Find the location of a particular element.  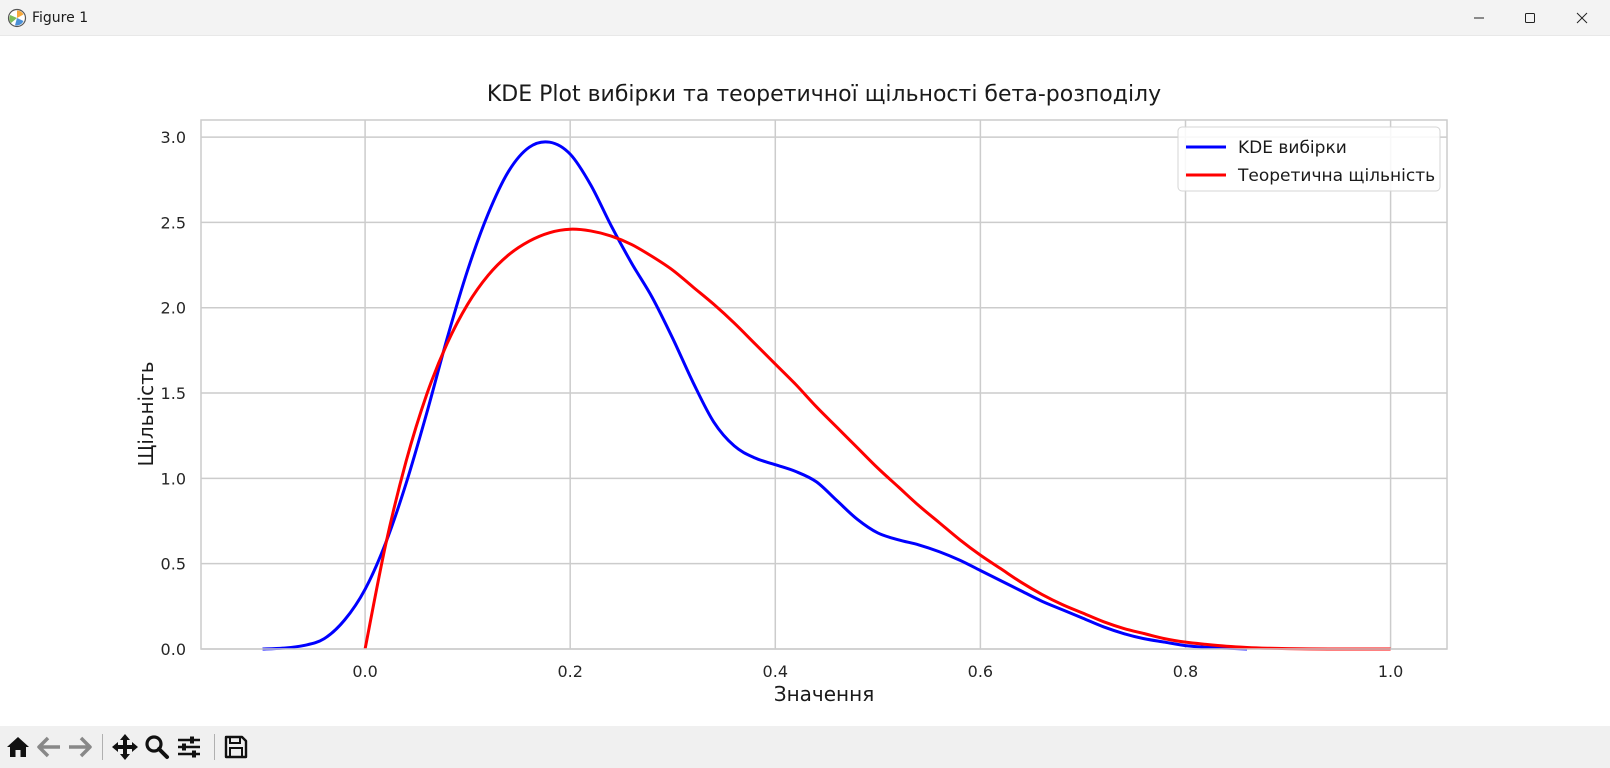

save-button is located at coordinates (236, 747).